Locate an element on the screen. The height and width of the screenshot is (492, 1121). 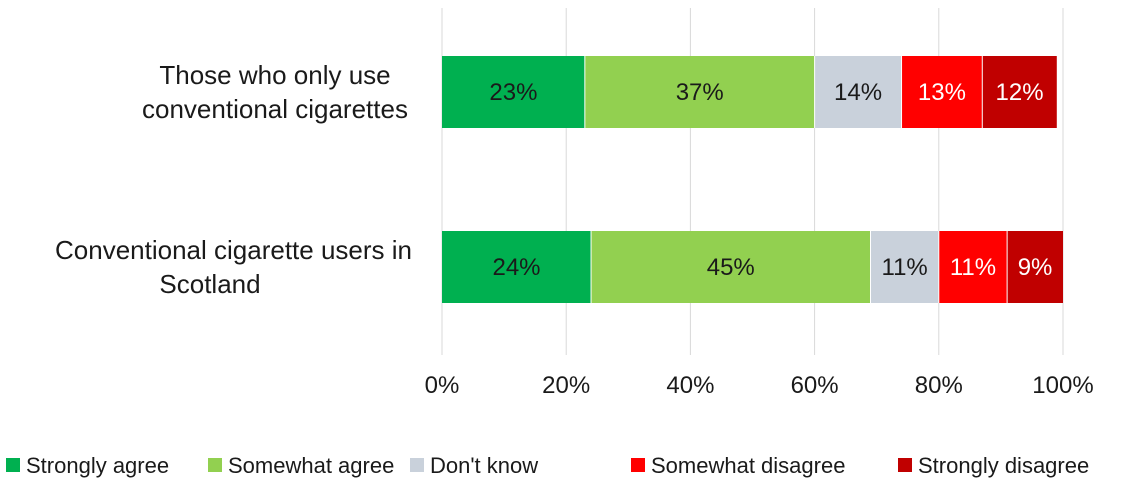
data-label: 23% is located at coordinates (513, 92).